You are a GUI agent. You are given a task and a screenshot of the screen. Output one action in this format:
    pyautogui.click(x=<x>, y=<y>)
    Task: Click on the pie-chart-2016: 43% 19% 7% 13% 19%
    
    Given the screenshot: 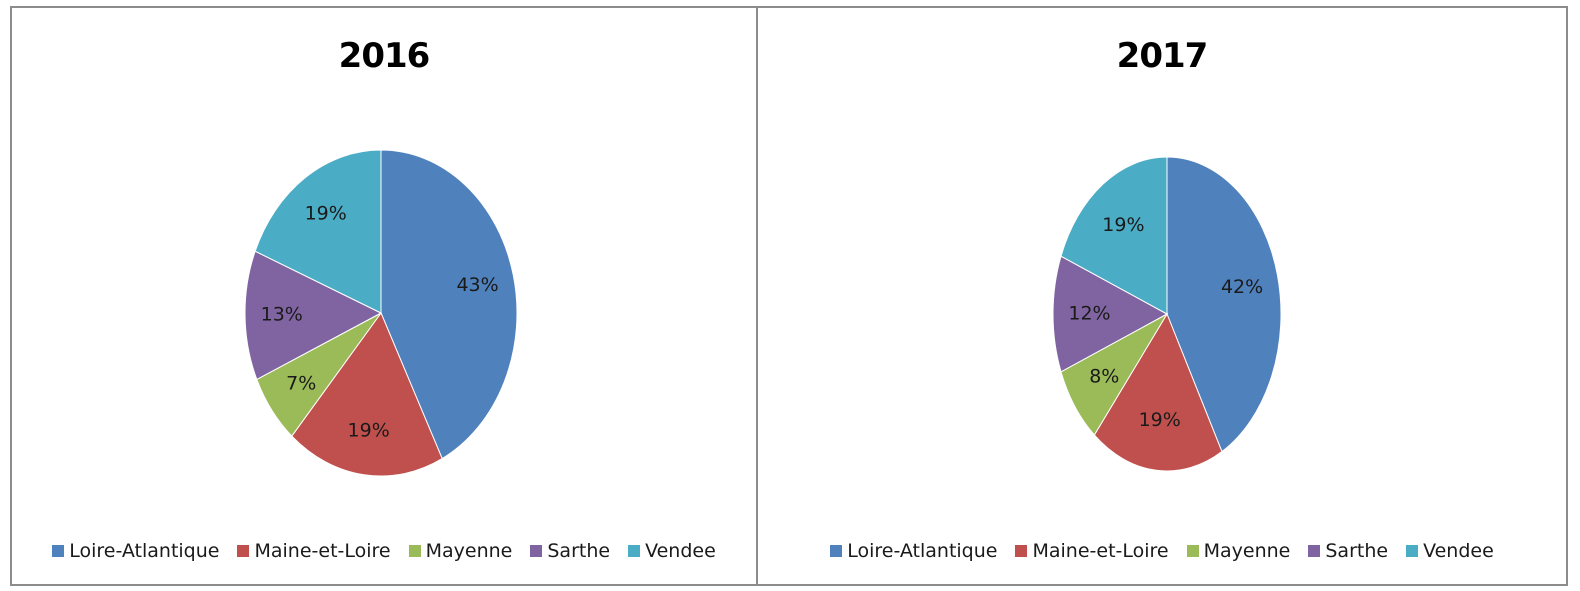 What is the action you would take?
    pyautogui.click(x=381, y=313)
    